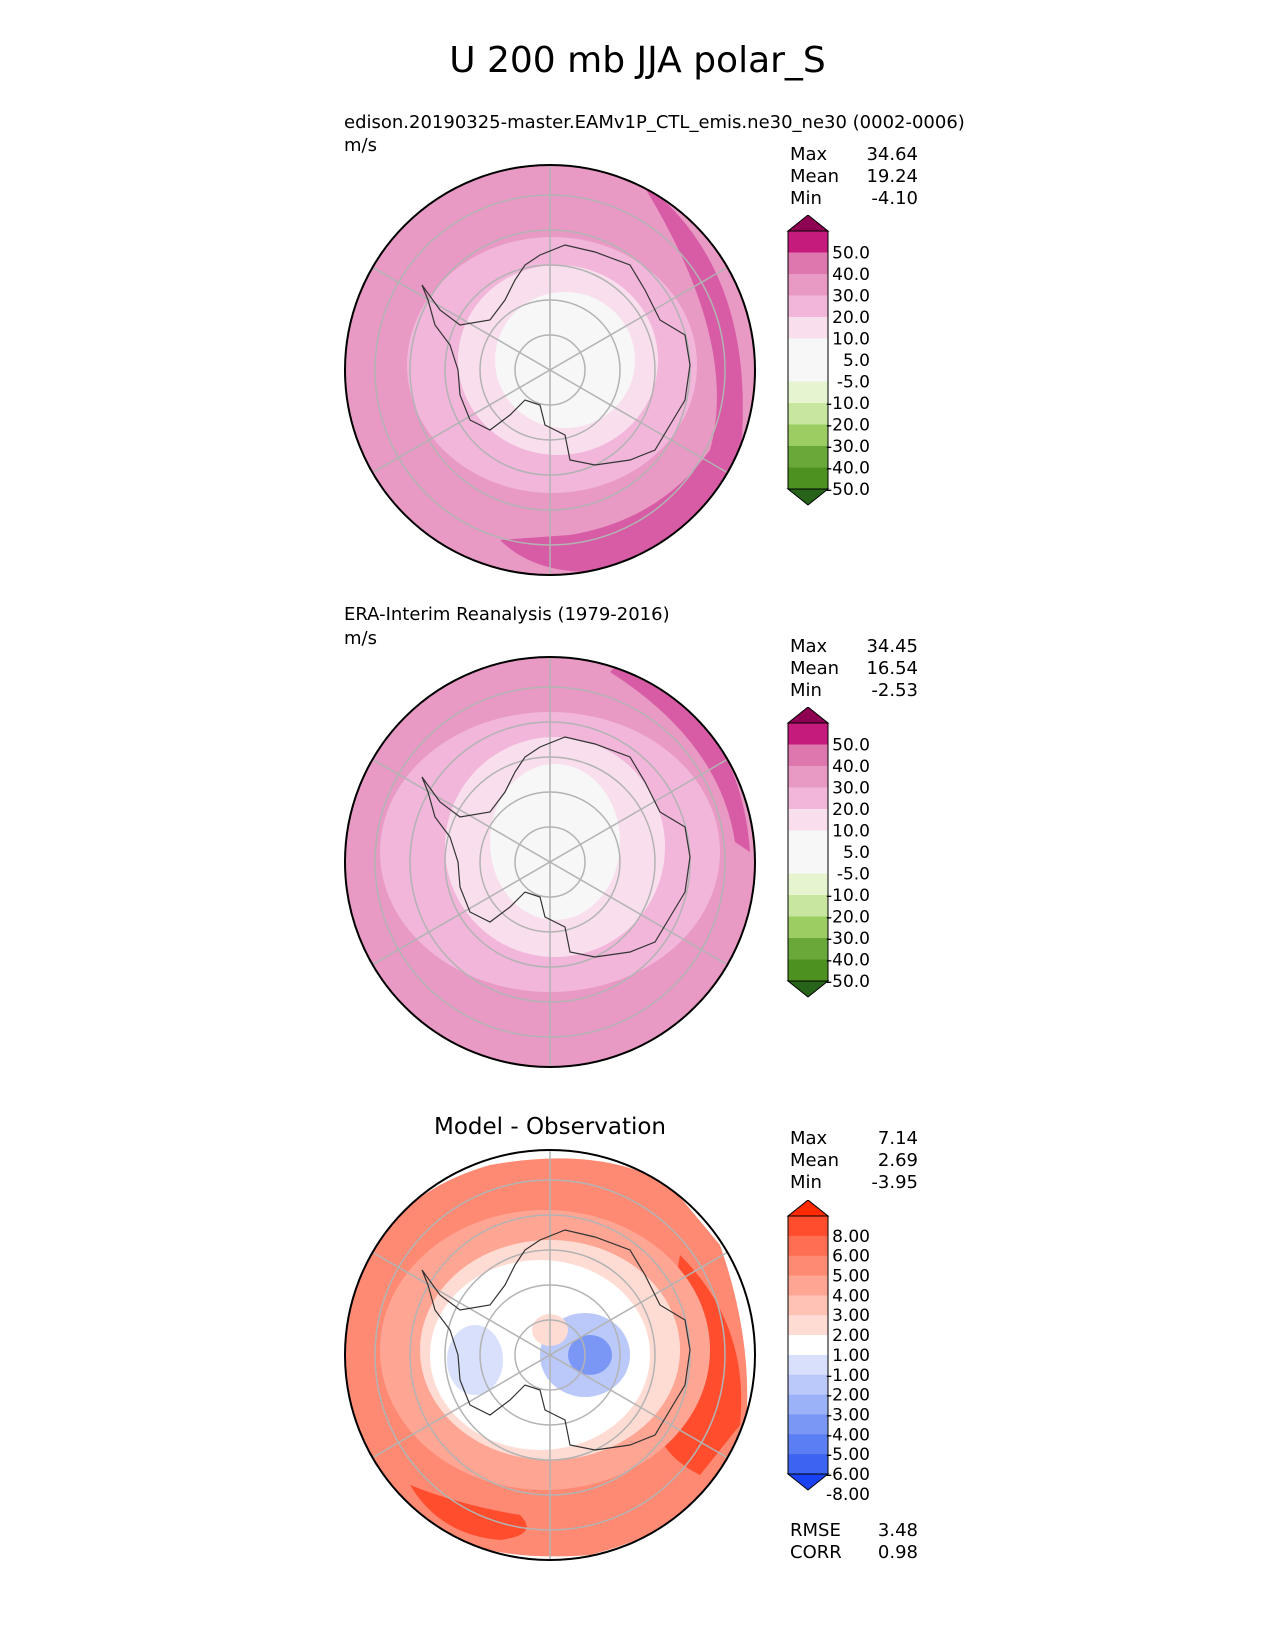  Describe the element at coordinates (550, 1127) in the screenshot. I see `panel3-title: Model - Observation` at that location.